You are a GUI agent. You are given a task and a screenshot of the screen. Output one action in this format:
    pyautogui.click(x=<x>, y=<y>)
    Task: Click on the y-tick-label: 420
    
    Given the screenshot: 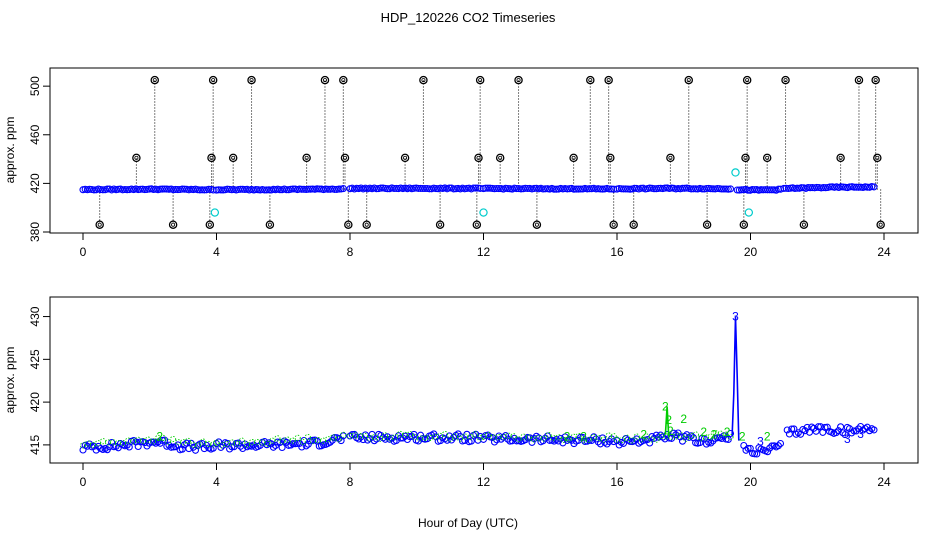 What is the action you would take?
    pyautogui.click(x=35, y=402)
    